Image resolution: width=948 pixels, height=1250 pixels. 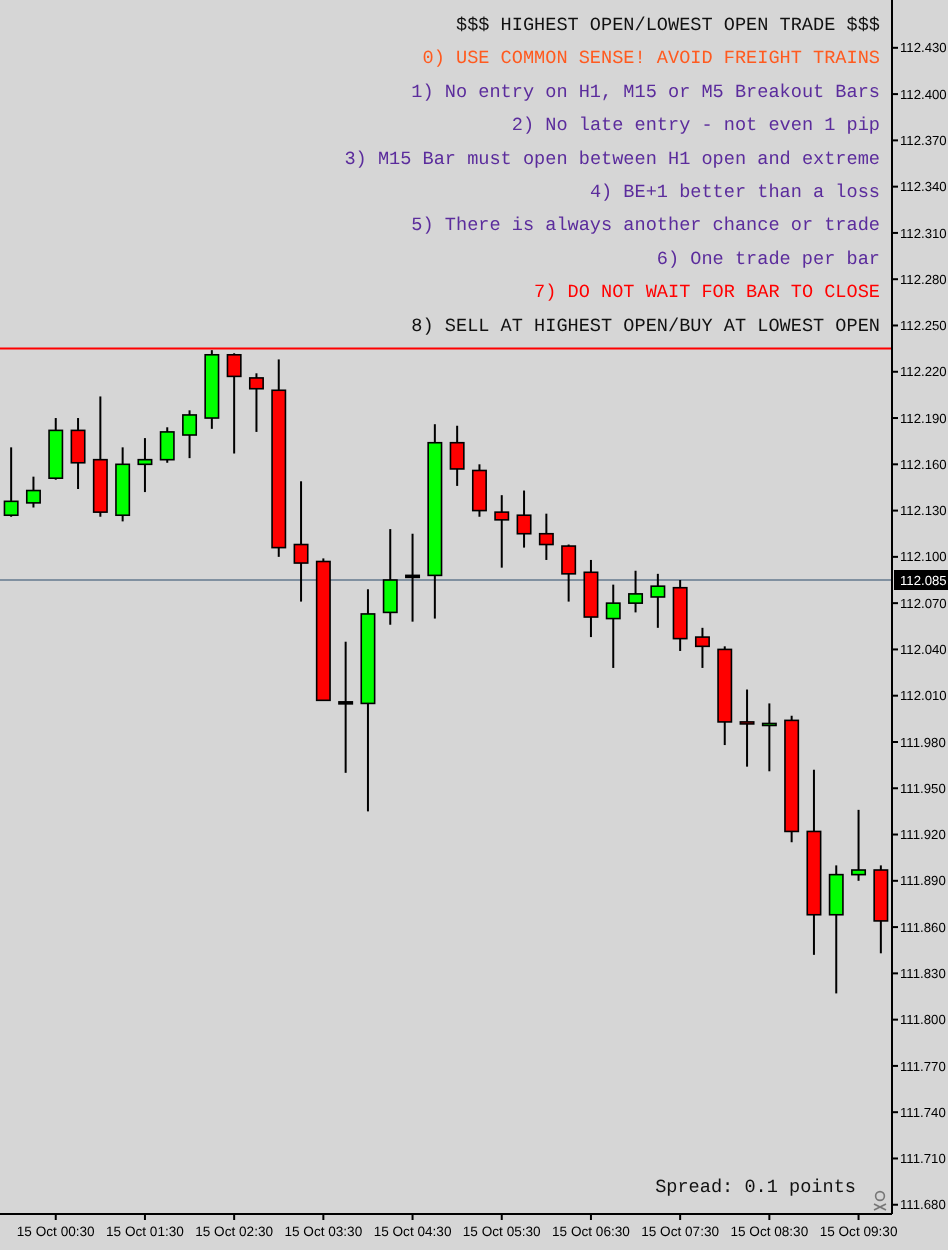 What do you see at coordinates (645, 325) in the screenshot?
I see `annotation: 8) SELL AT HIGHEST OPEN/BUY AT LOWEST OPEN` at bounding box center [645, 325].